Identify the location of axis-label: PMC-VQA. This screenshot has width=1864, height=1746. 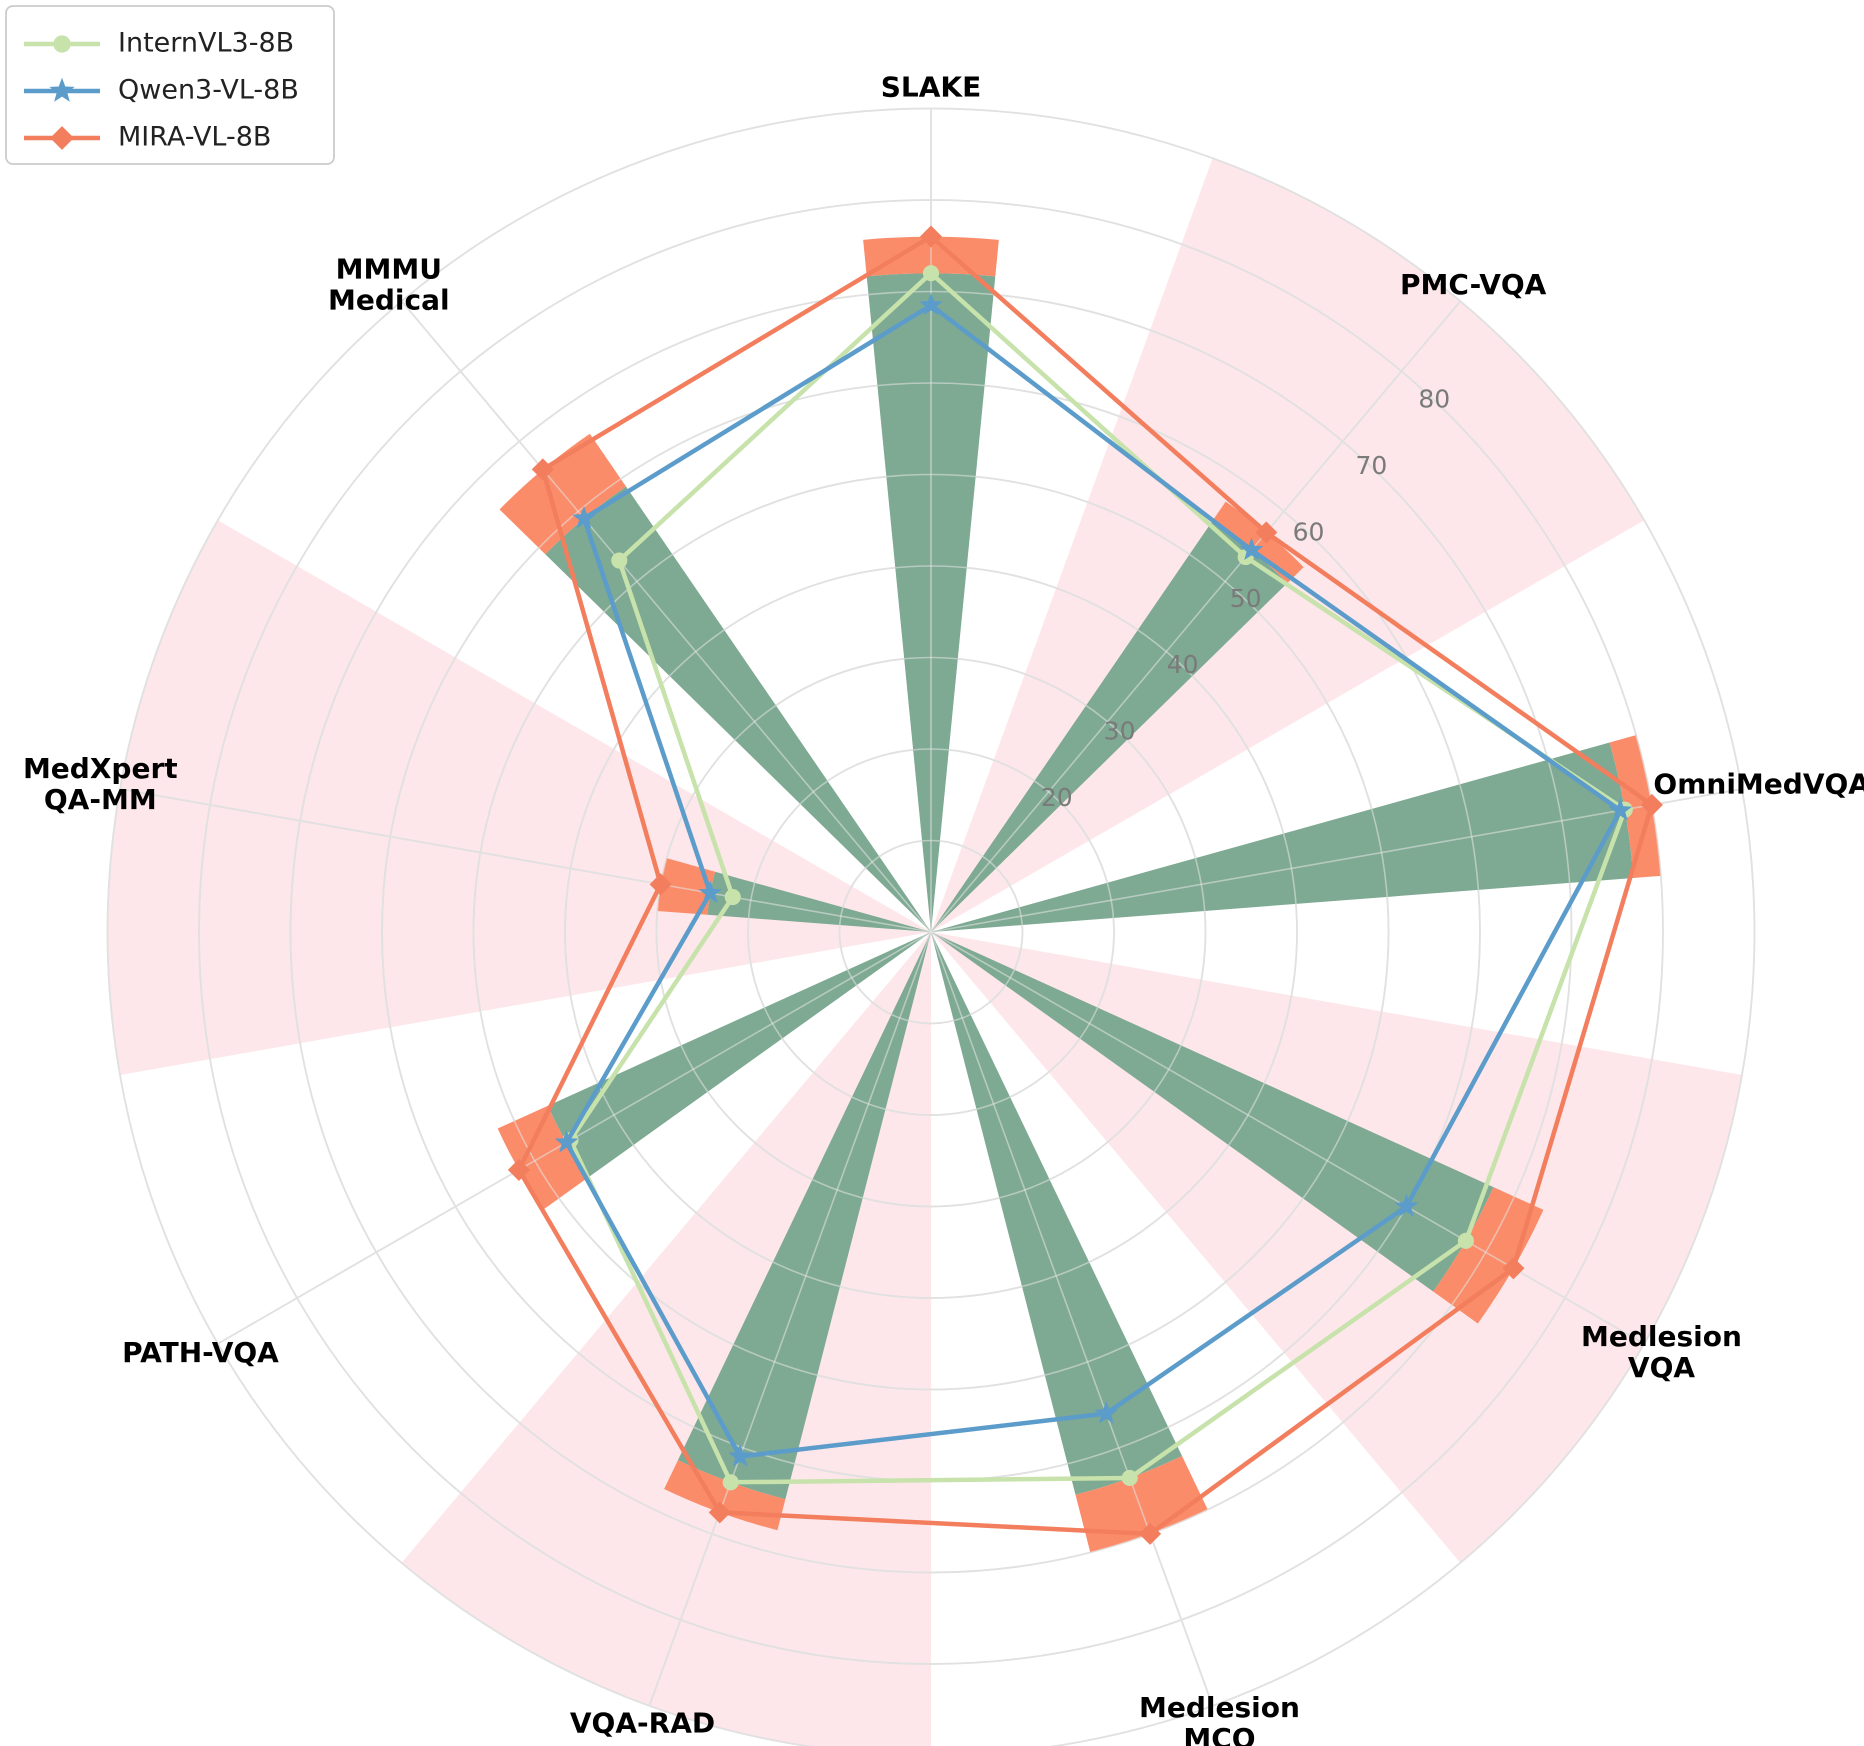
(1473, 284).